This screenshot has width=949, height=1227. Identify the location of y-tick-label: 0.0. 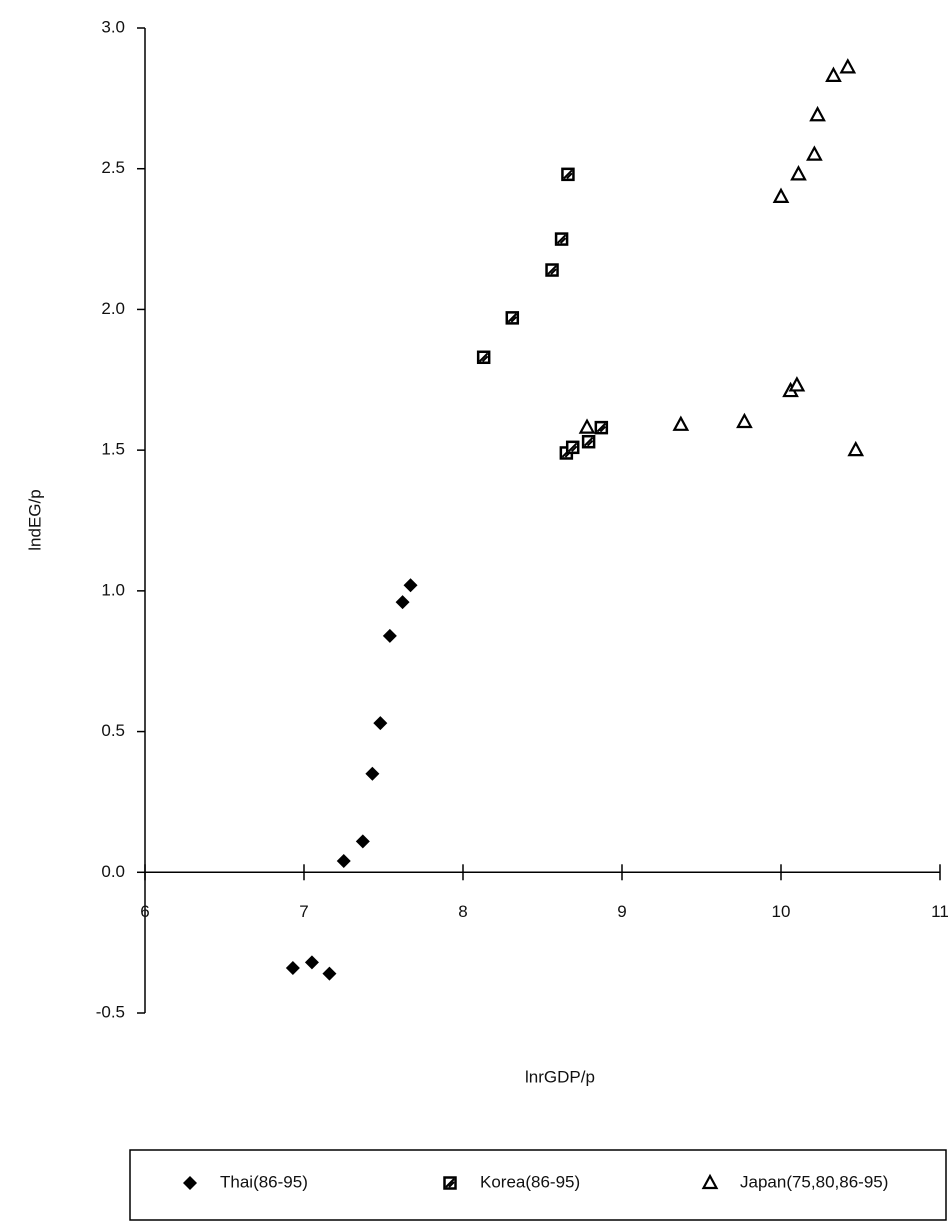
(113, 871).